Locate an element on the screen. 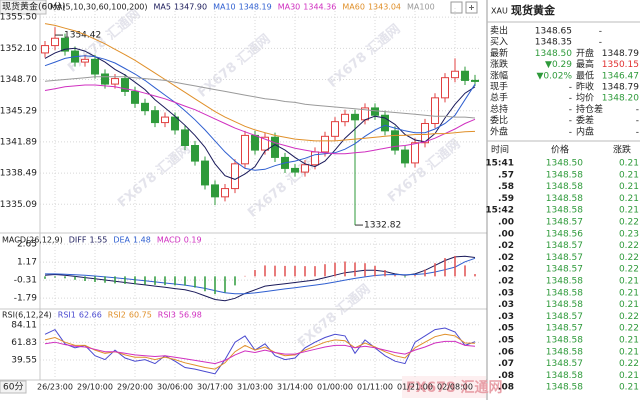 The image size is (640, 400). trade-time: .58 is located at coordinates (506, 187).